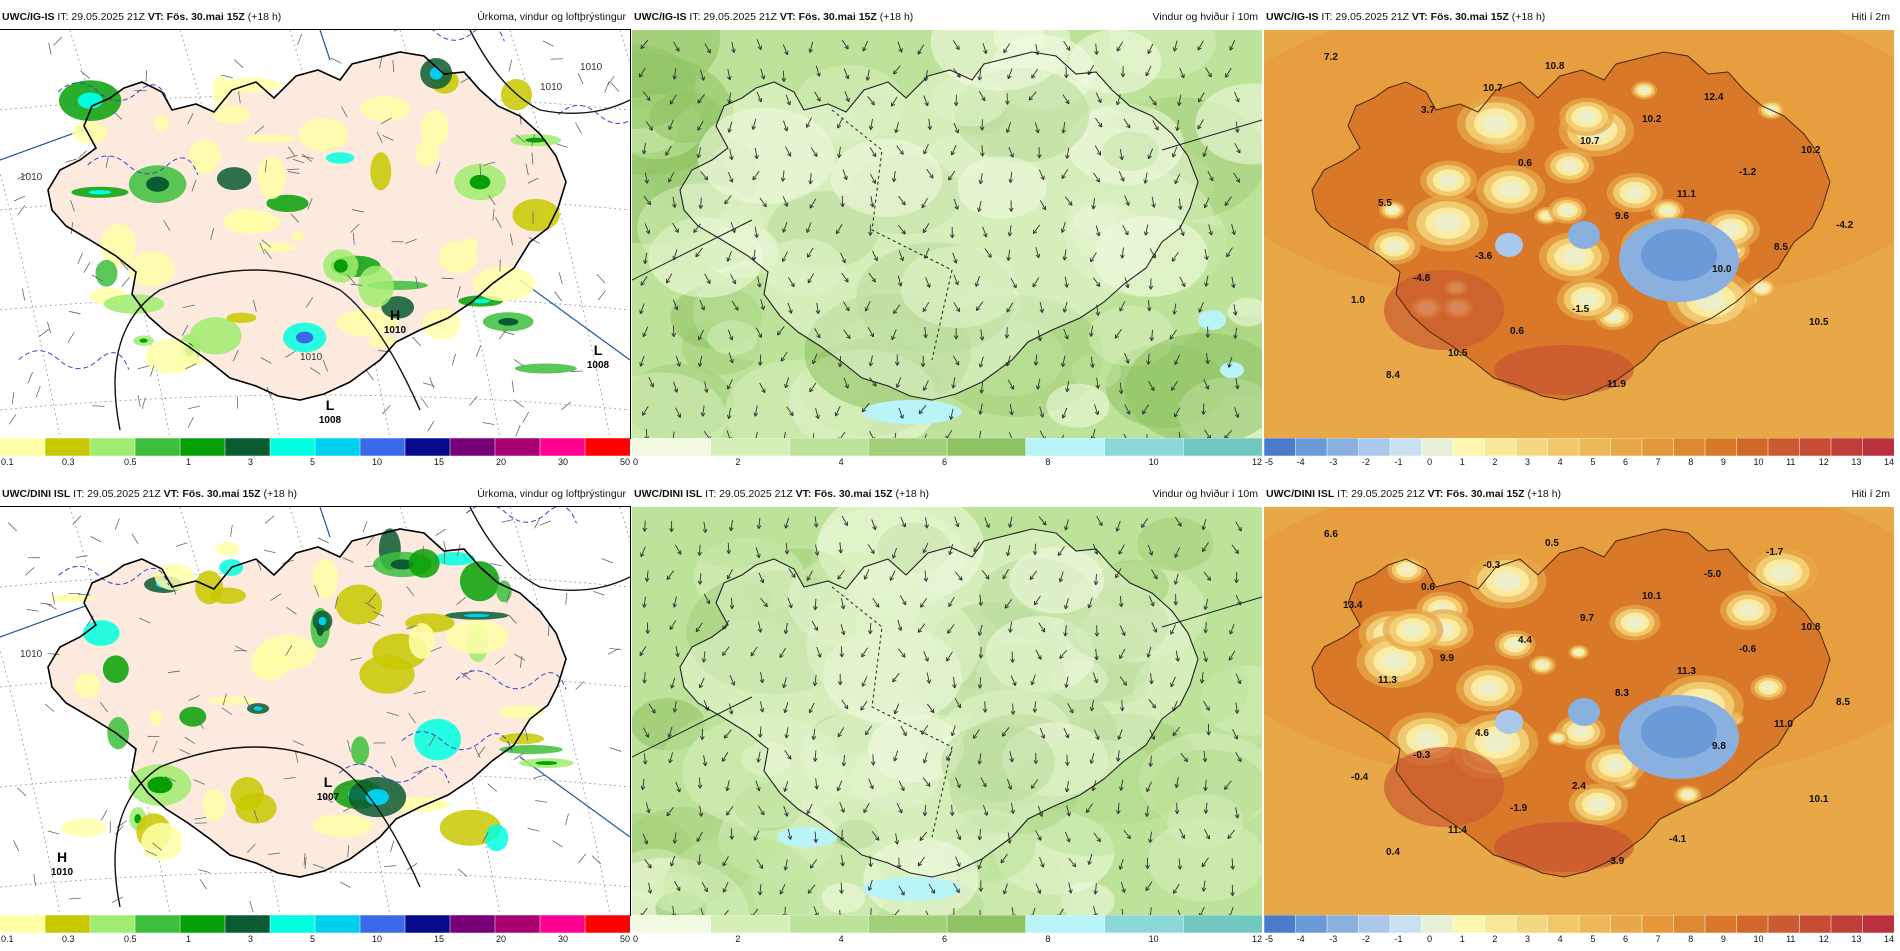 This screenshot has width=1900, height=951. I want to click on temperature-label: 4.6, so click(1482, 733).